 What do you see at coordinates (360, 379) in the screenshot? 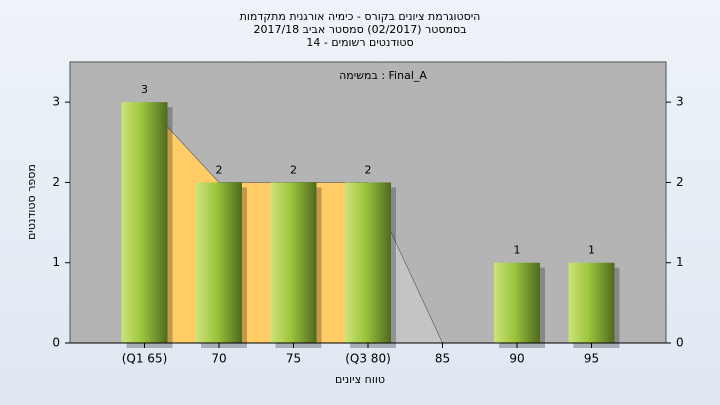
I see `x-axis-label: טווח ציונים` at bounding box center [360, 379].